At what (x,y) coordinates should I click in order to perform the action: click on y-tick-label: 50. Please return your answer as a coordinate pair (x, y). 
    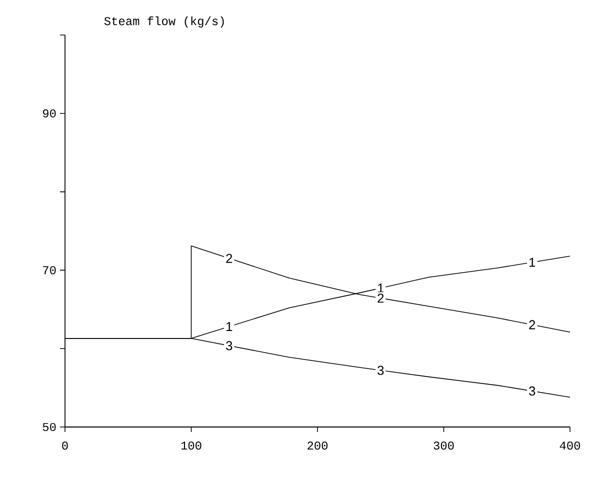
    Looking at the image, I should click on (49, 427).